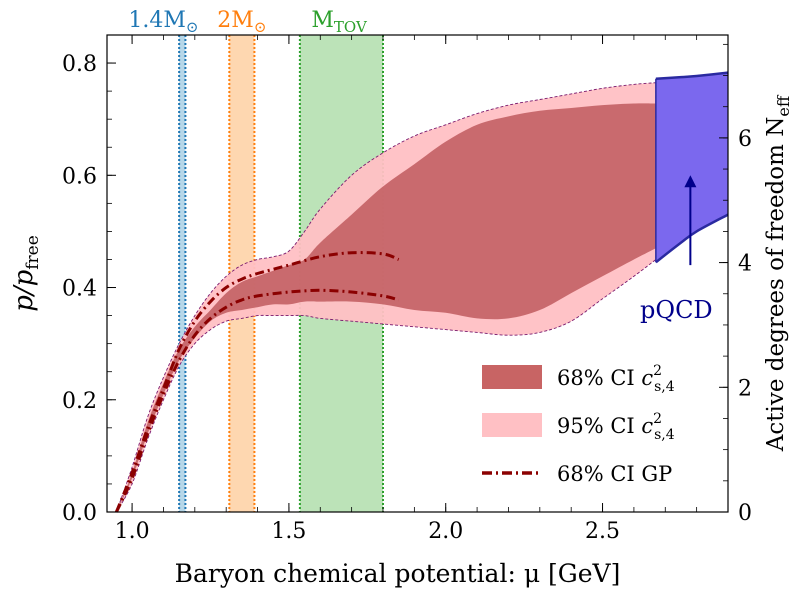 The height and width of the screenshot is (595, 794). What do you see at coordinates (288, 531) in the screenshot?
I see `x-tick-label: 1.5` at bounding box center [288, 531].